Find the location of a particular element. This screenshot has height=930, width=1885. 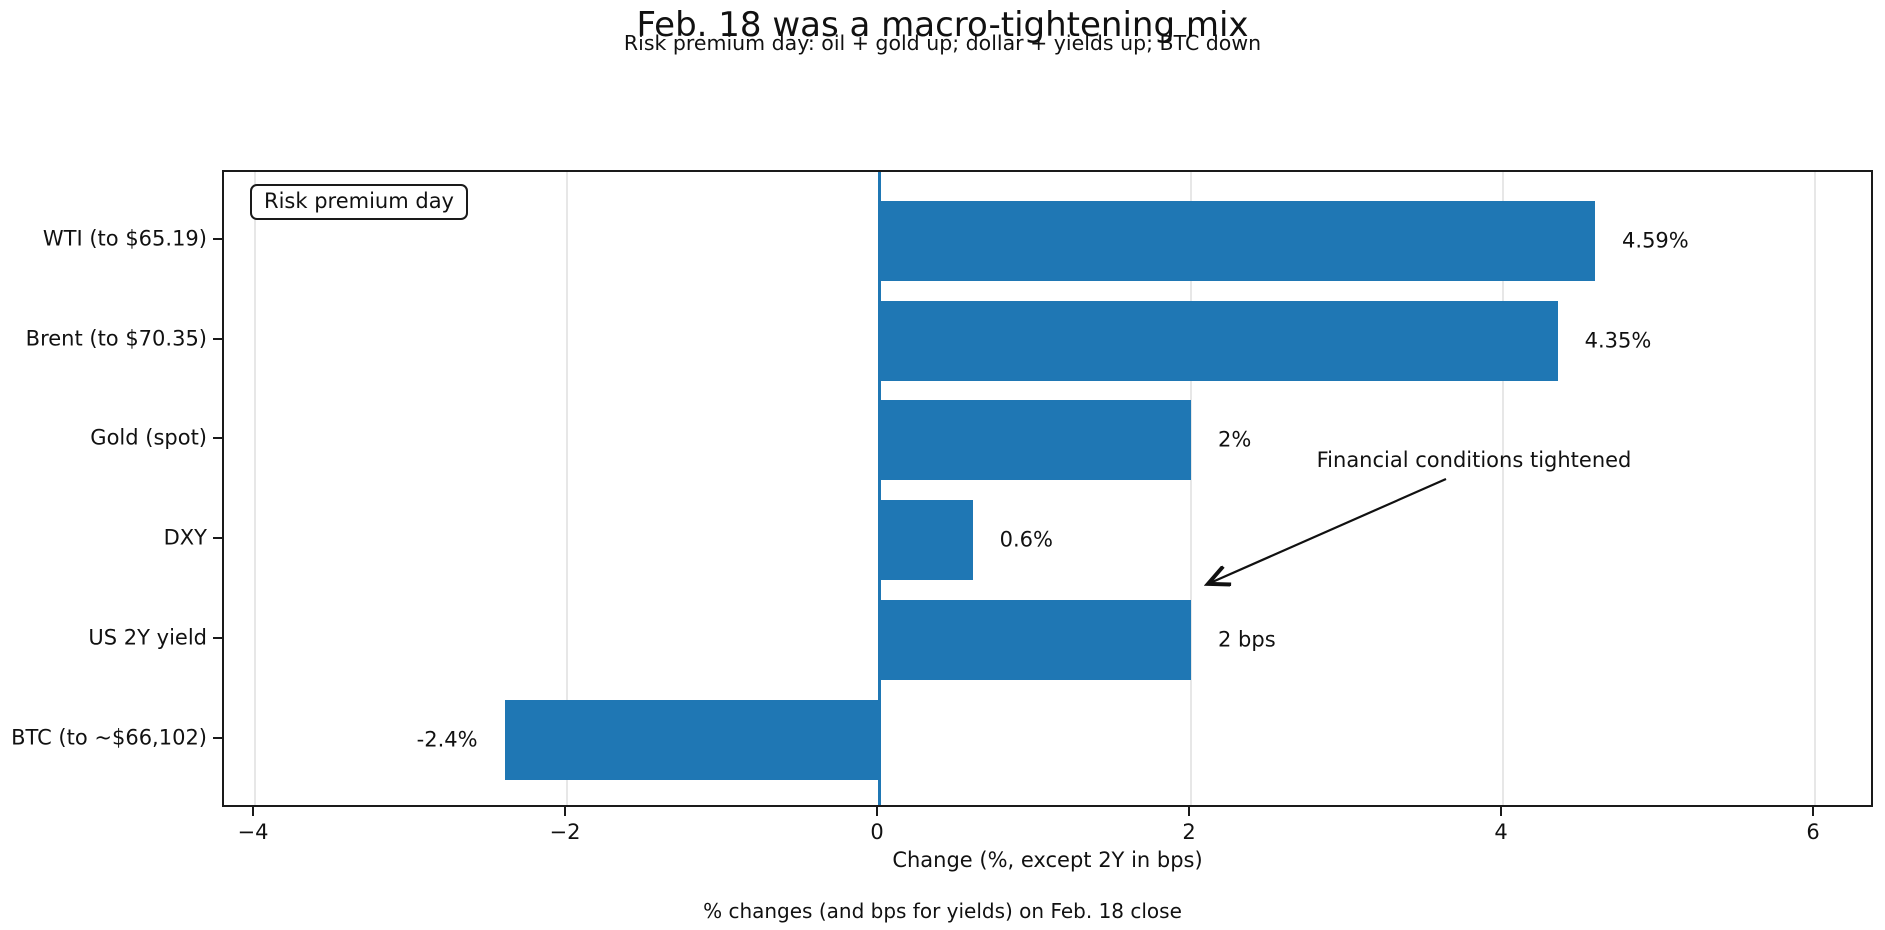

legend-label: Risk premium day is located at coordinates (359, 201).